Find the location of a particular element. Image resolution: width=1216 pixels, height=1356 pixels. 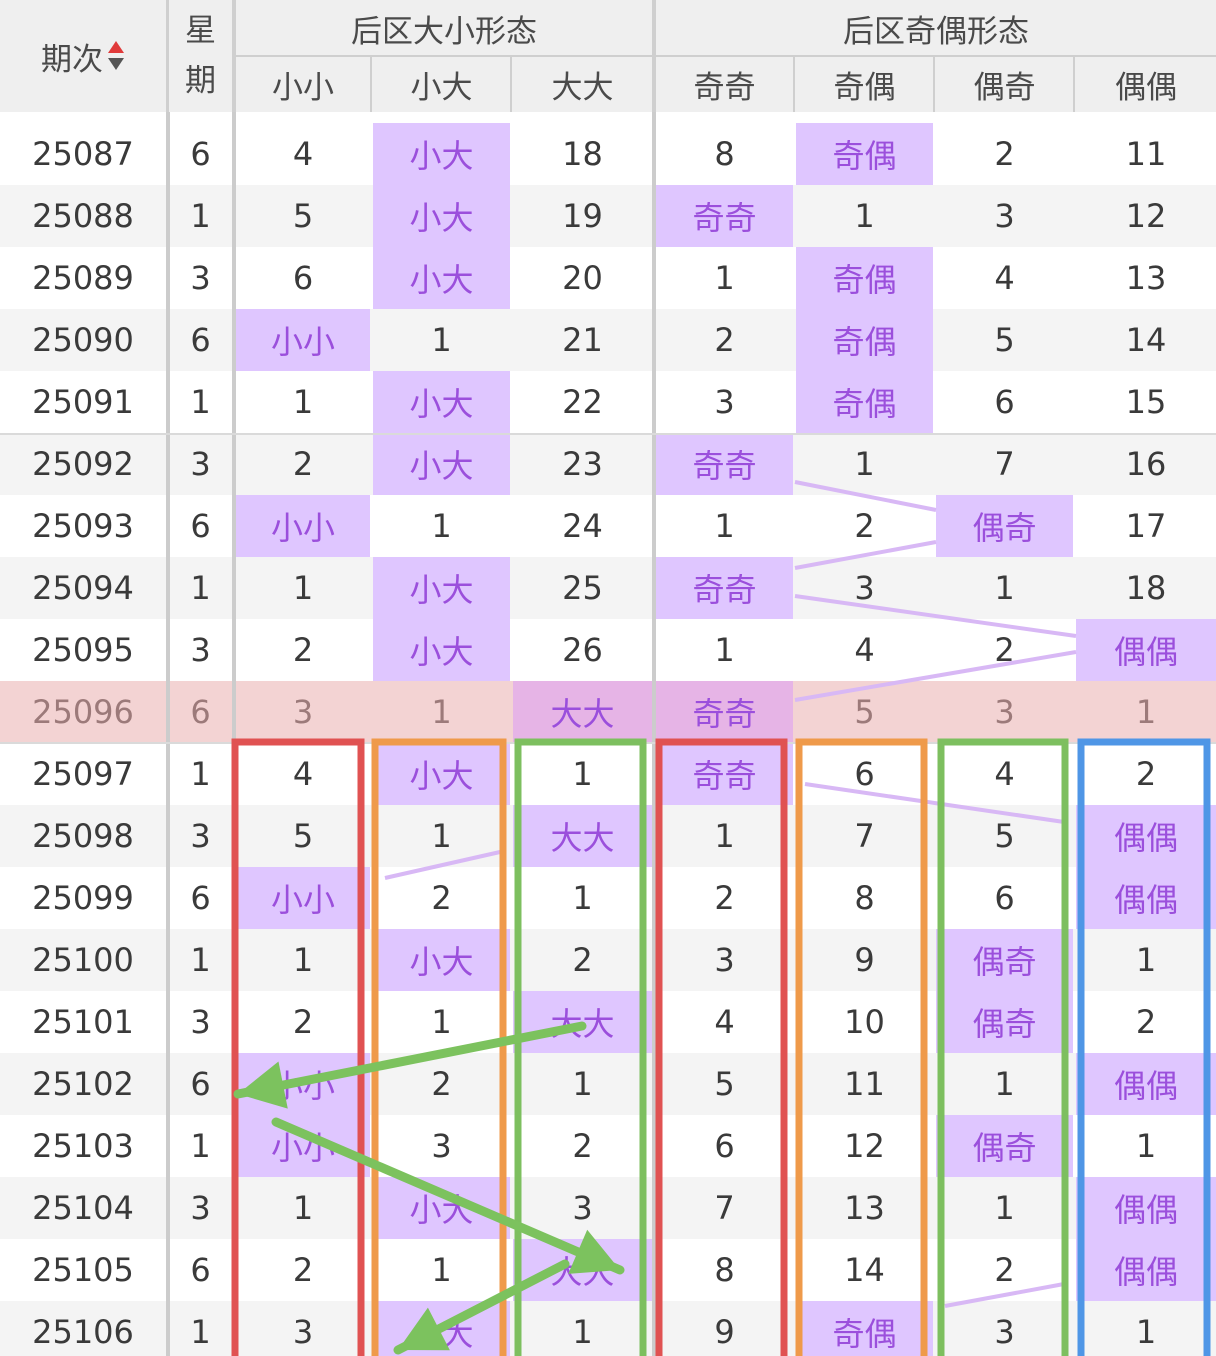

miss-cell-col-odd-even: 1 is located at coordinates (864, 464).